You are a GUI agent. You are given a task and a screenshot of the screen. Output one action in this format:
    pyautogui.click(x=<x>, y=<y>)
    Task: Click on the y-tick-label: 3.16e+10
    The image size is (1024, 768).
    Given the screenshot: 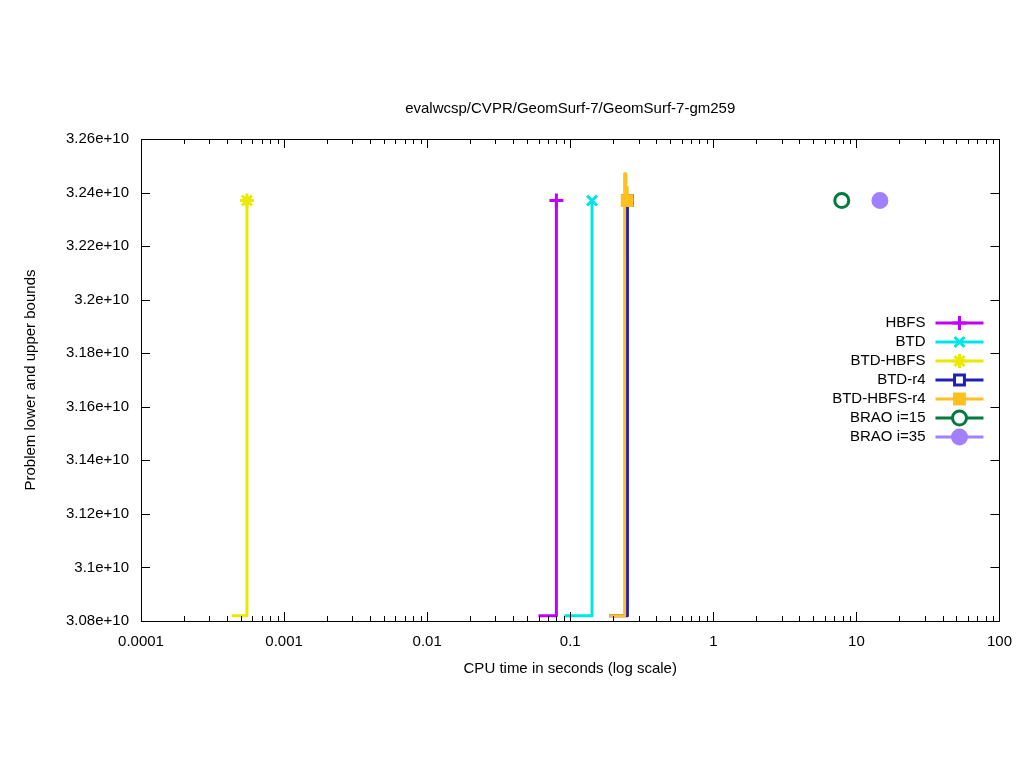 What is the action you would take?
    pyautogui.click(x=97, y=405)
    